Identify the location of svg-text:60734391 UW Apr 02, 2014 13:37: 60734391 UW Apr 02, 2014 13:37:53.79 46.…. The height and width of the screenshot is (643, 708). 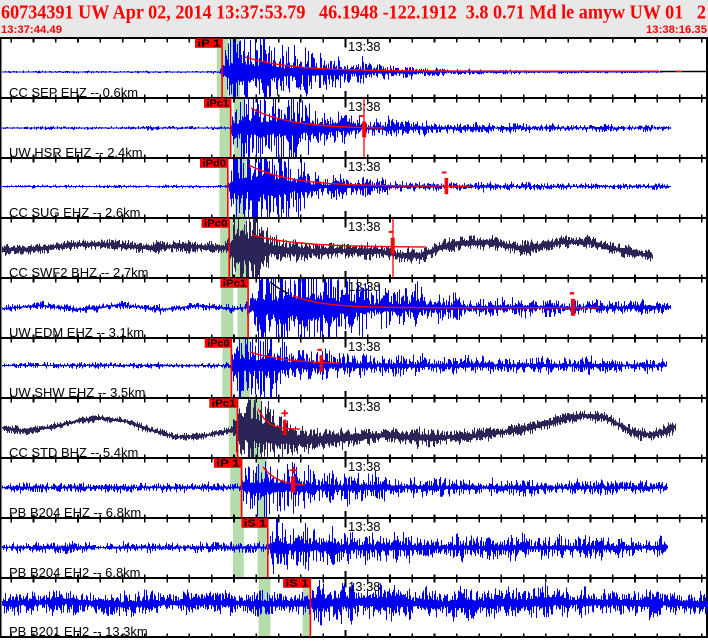
(353, 12).